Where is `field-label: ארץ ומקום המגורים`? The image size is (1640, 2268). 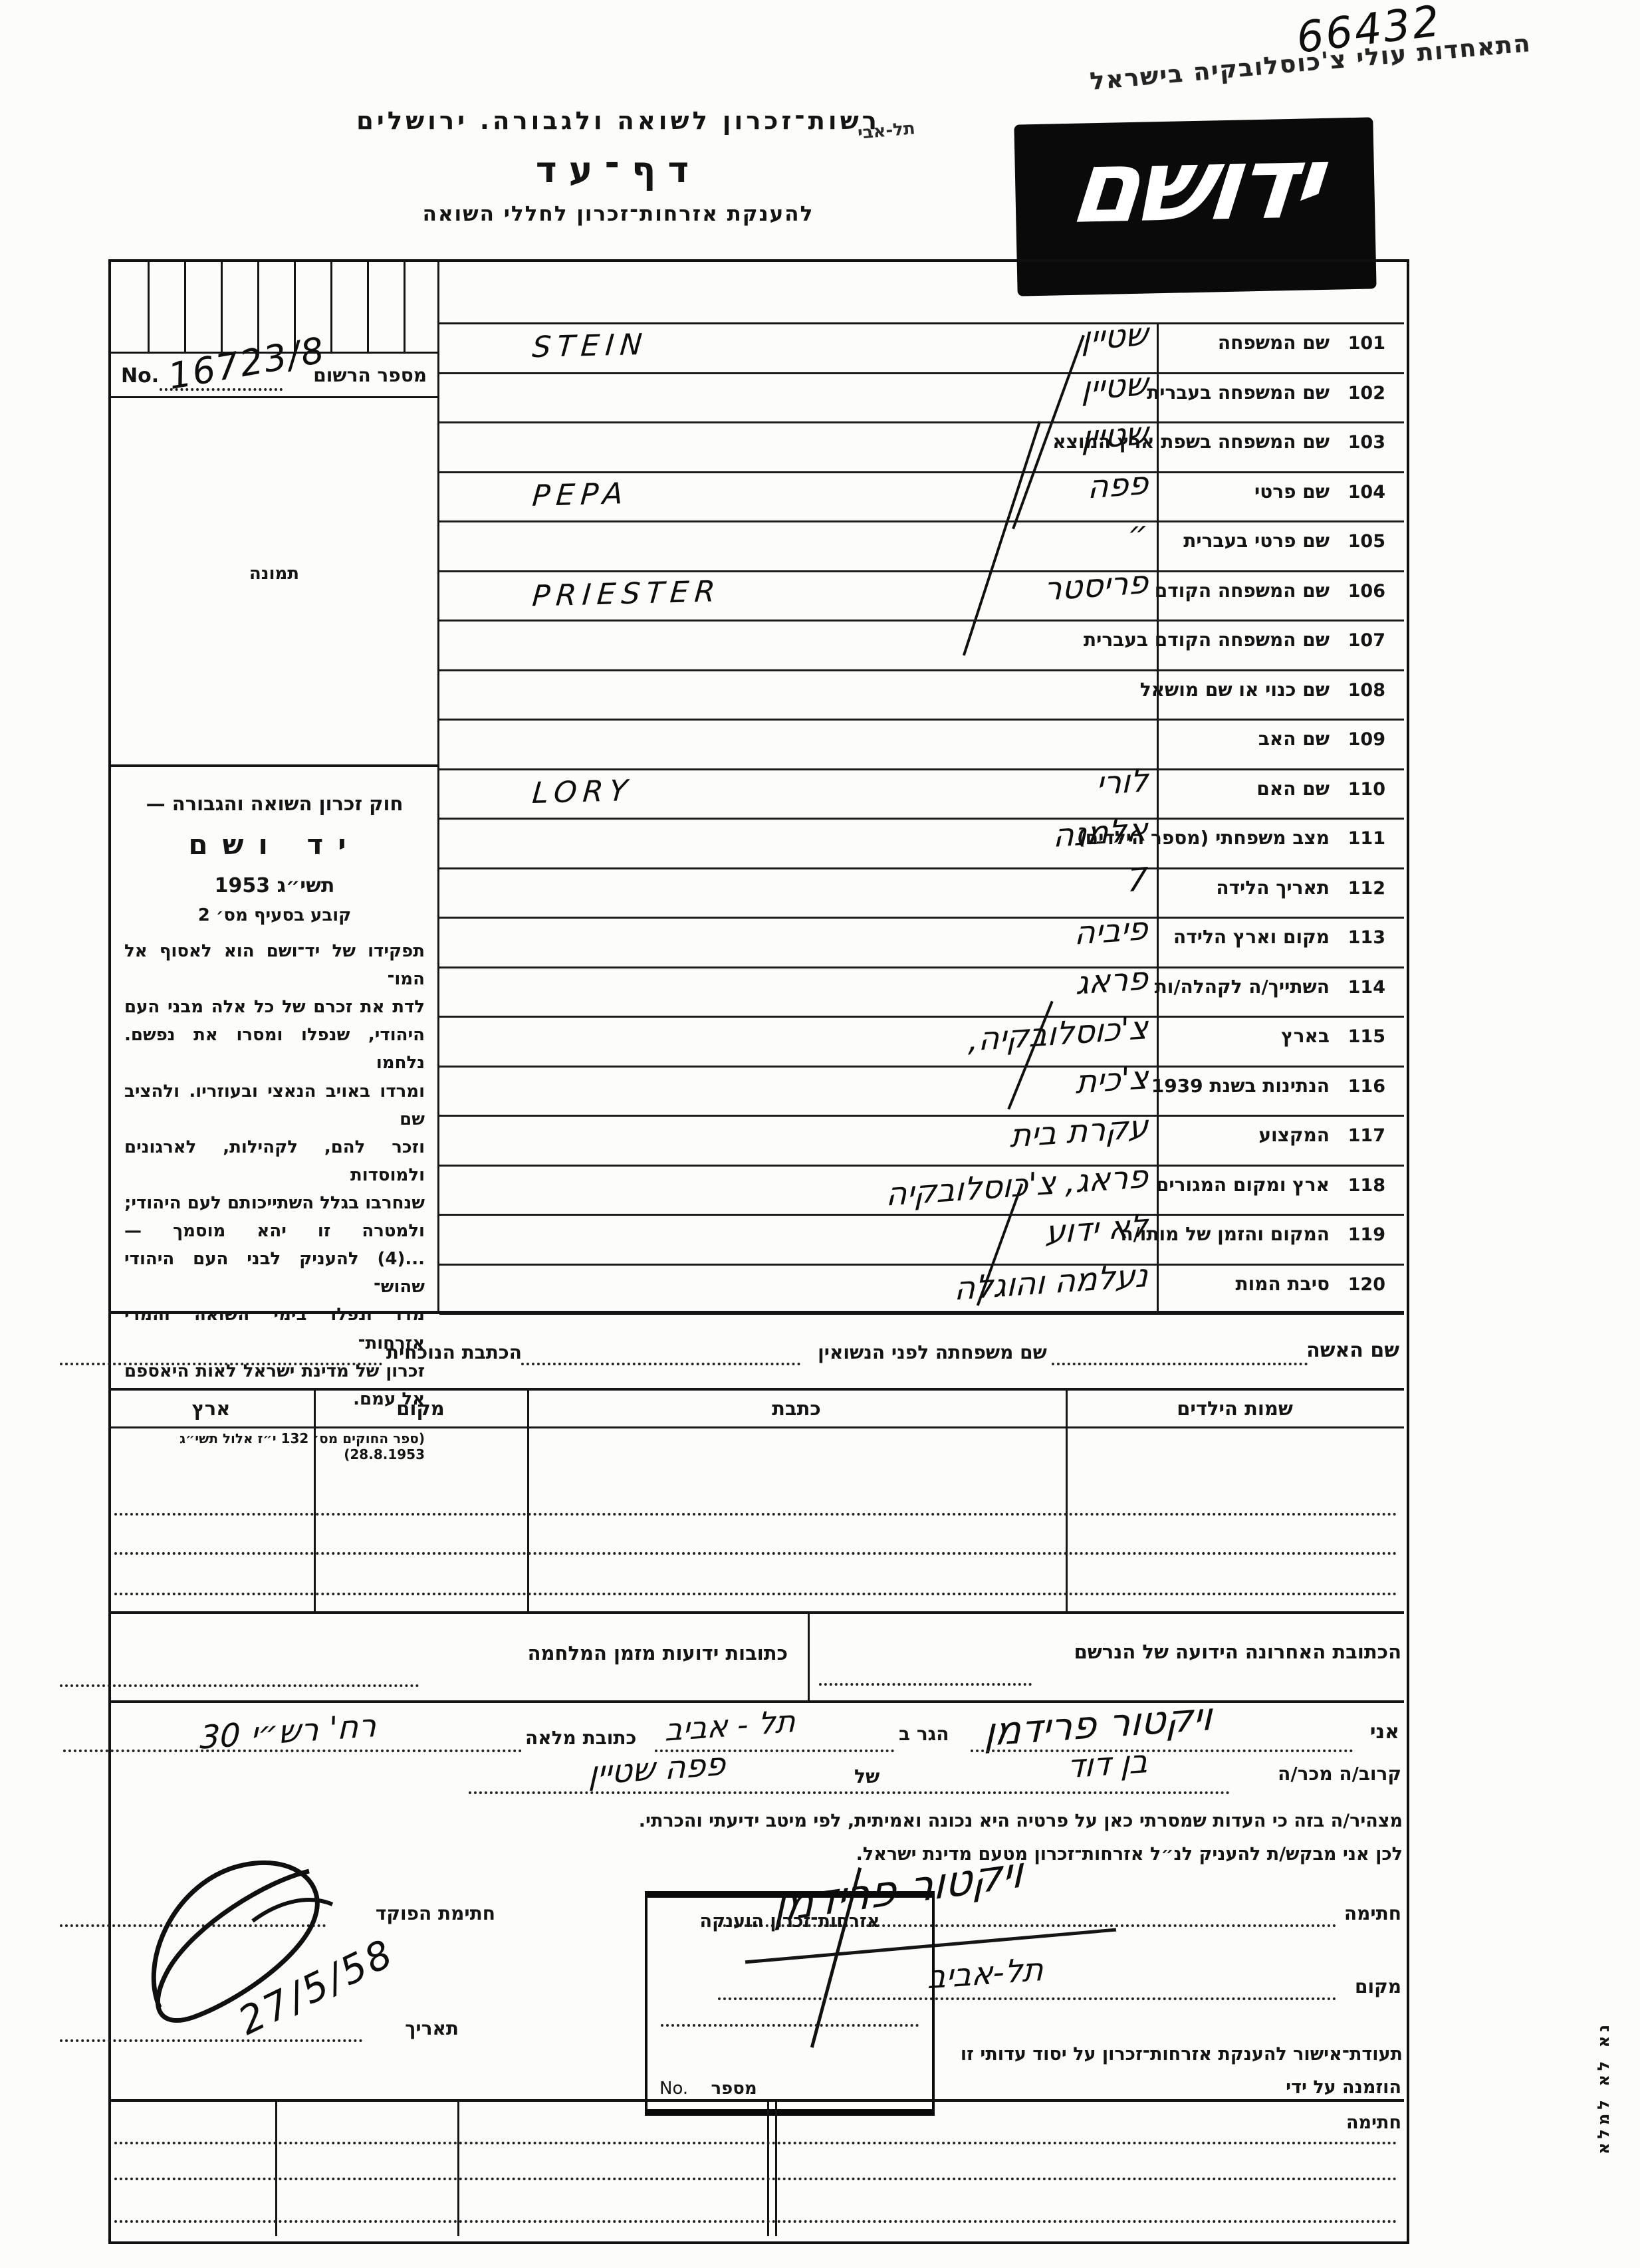 field-label: ארץ ומקום המגורים is located at coordinates (1242, 1184).